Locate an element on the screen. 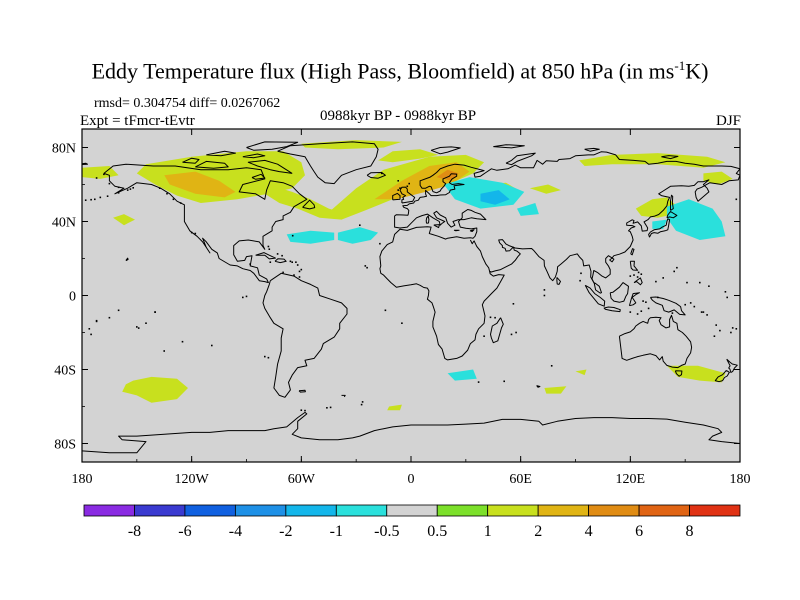  coastline-new-guinea is located at coordinates (667, 306).